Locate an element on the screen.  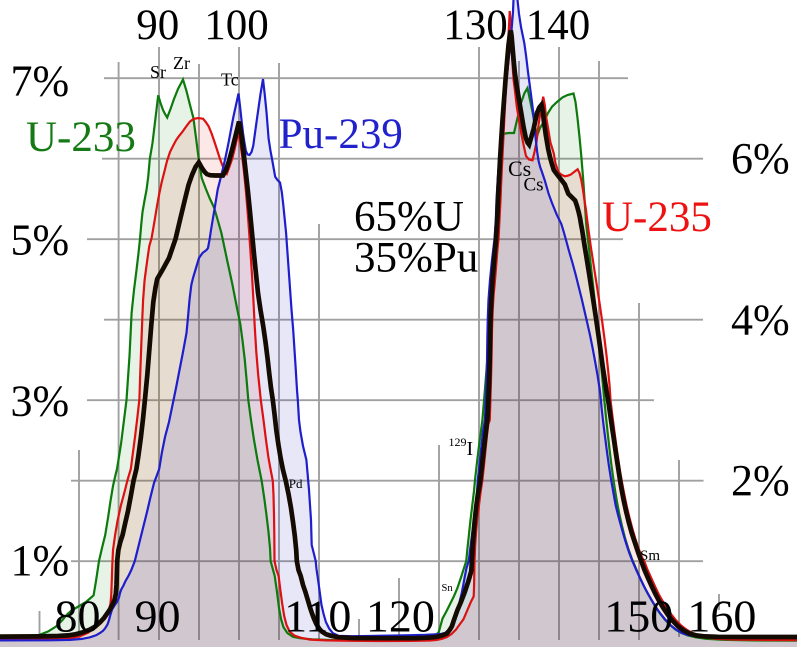
svg-text: U-235 is located at coordinates (657, 217).